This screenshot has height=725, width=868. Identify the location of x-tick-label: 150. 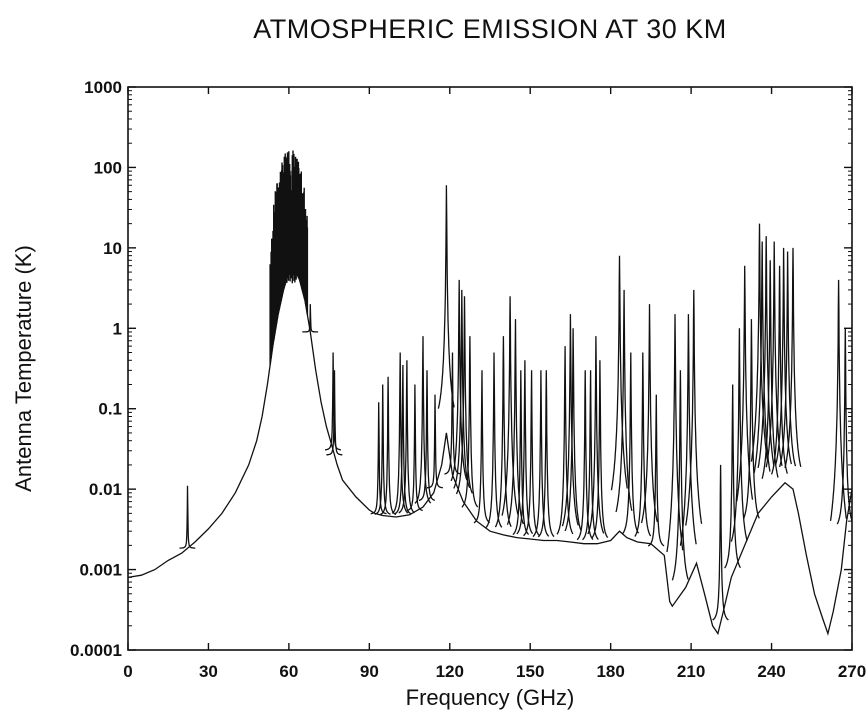
(530, 671).